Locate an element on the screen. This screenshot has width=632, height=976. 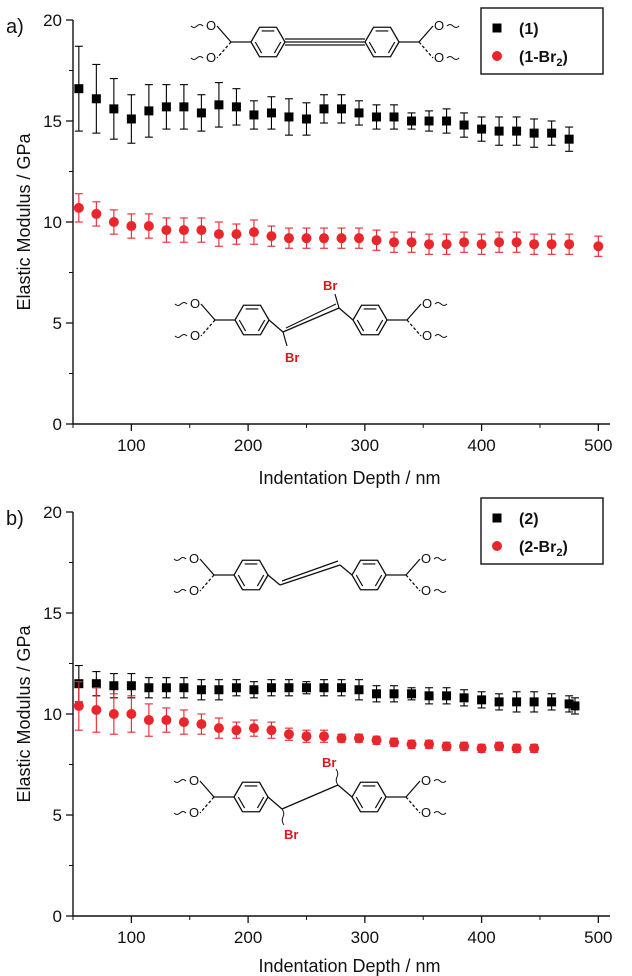
legend-label: (2-Br2) is located at coordinates (543, 549).